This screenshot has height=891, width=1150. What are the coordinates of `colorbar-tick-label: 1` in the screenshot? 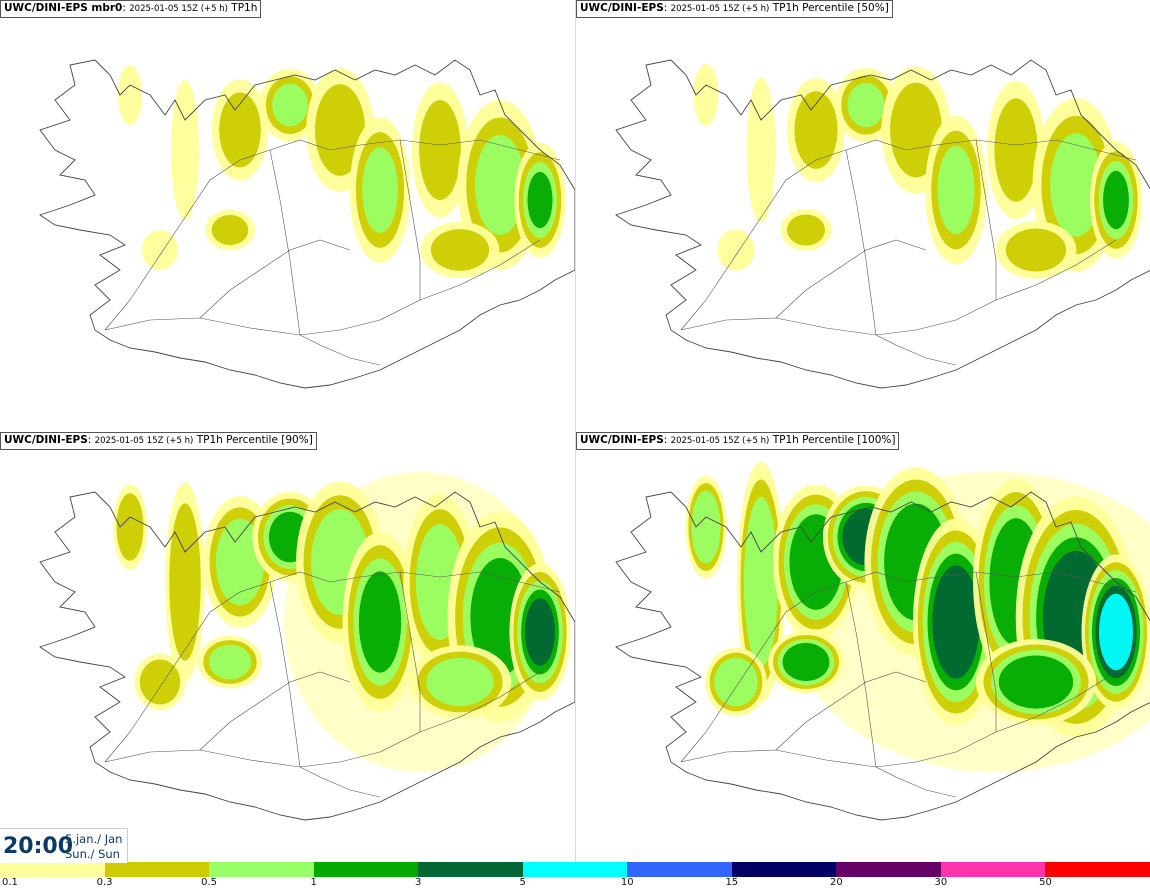 It's located at (313, 882).